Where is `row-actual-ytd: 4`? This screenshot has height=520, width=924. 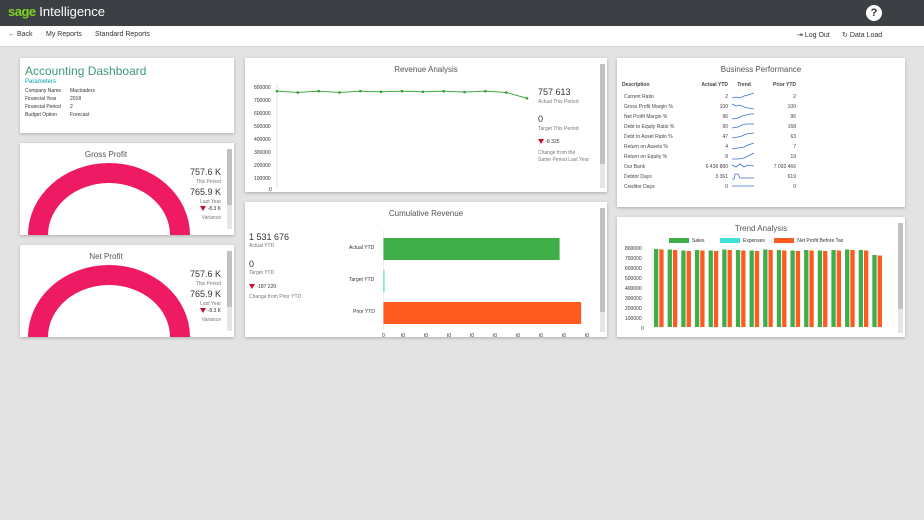 row-actual-ytd: 4 is located at coordinates (726, 147).